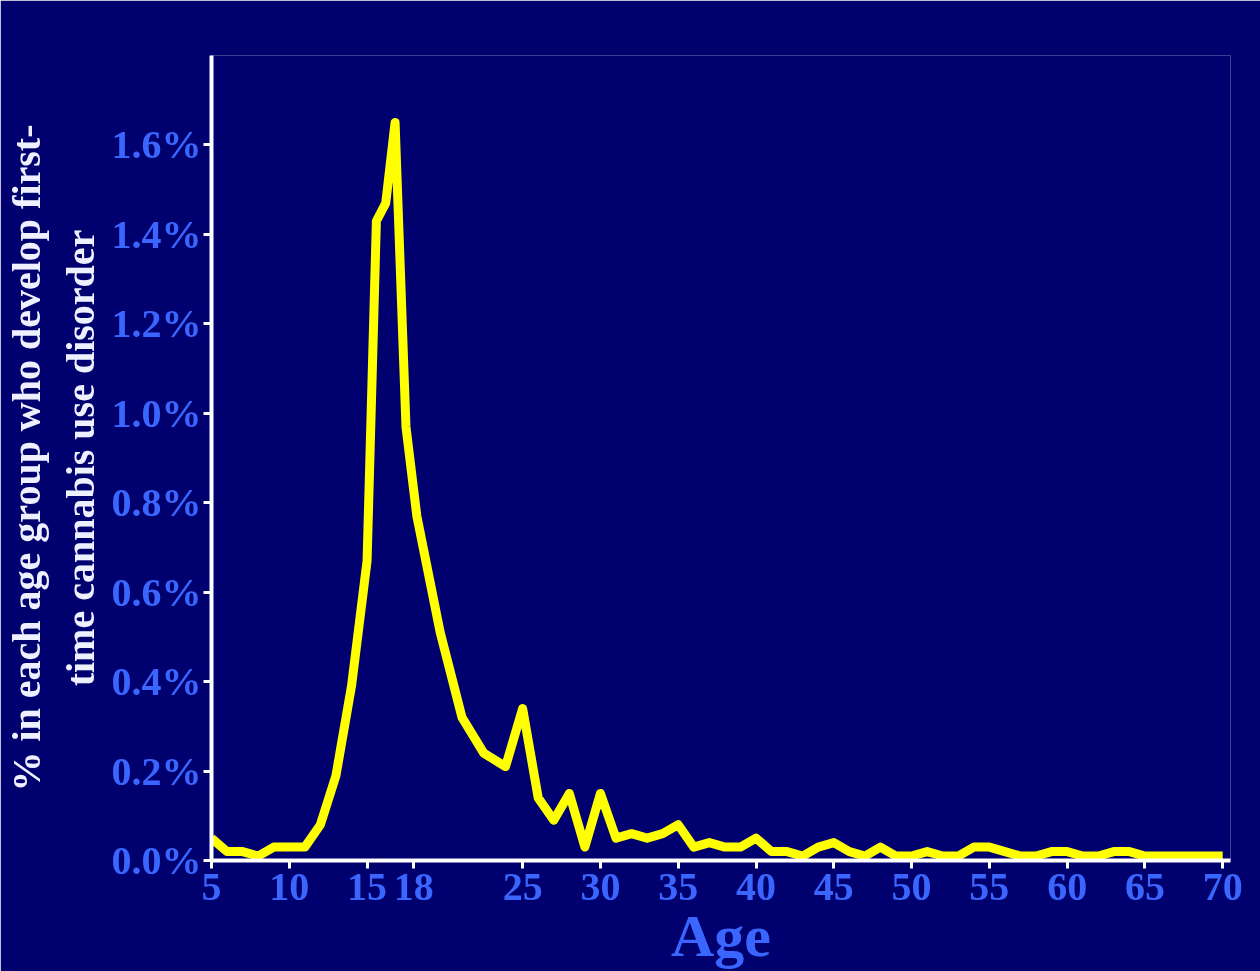 The width and height of the screenshot is (1260, 971). What do you see at coordinates (156, 860) in the screenshot?
I see `y-tick-label: 0.0%` at bounding box center [156, 860].